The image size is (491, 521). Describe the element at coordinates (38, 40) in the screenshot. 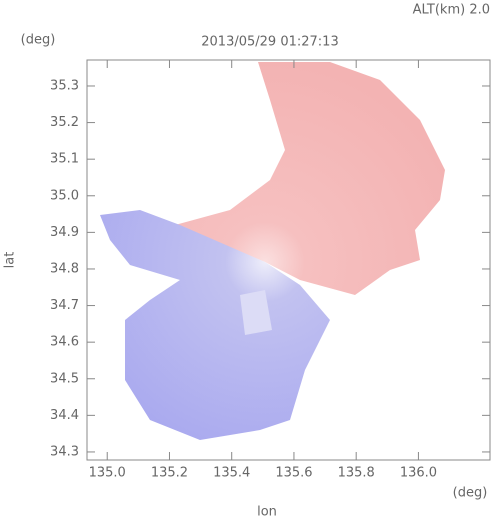

I see `y-unit: (deg)` at that location.